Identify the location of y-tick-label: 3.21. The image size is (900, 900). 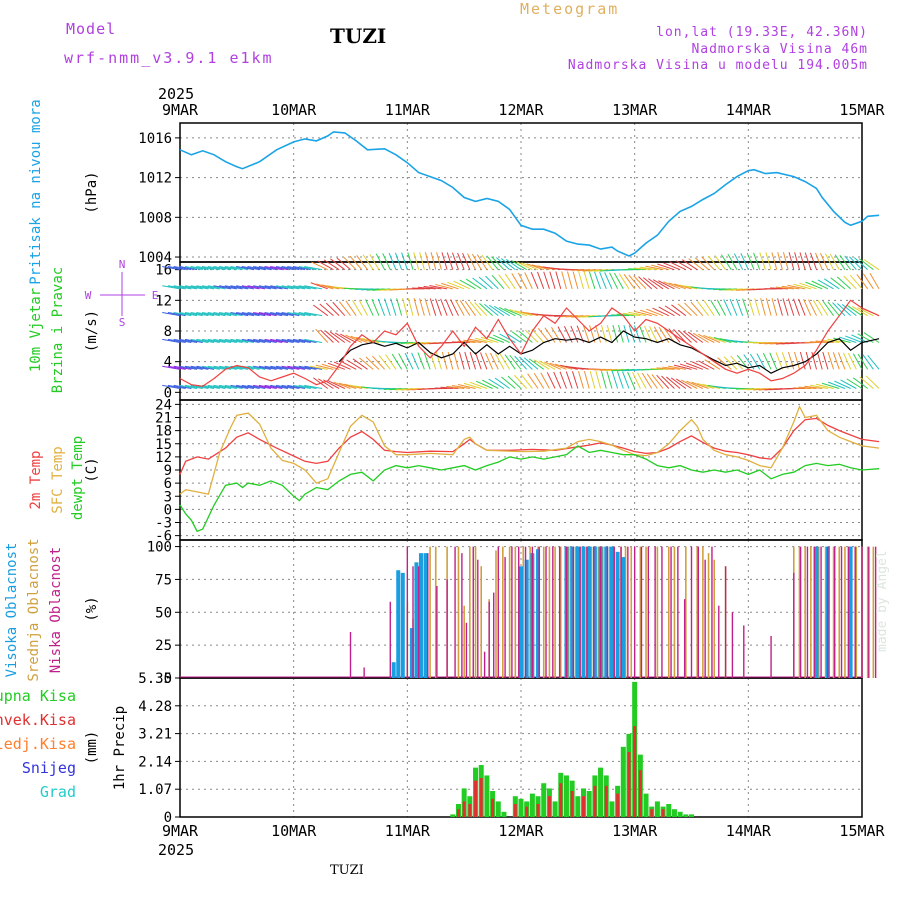
(155, 735).